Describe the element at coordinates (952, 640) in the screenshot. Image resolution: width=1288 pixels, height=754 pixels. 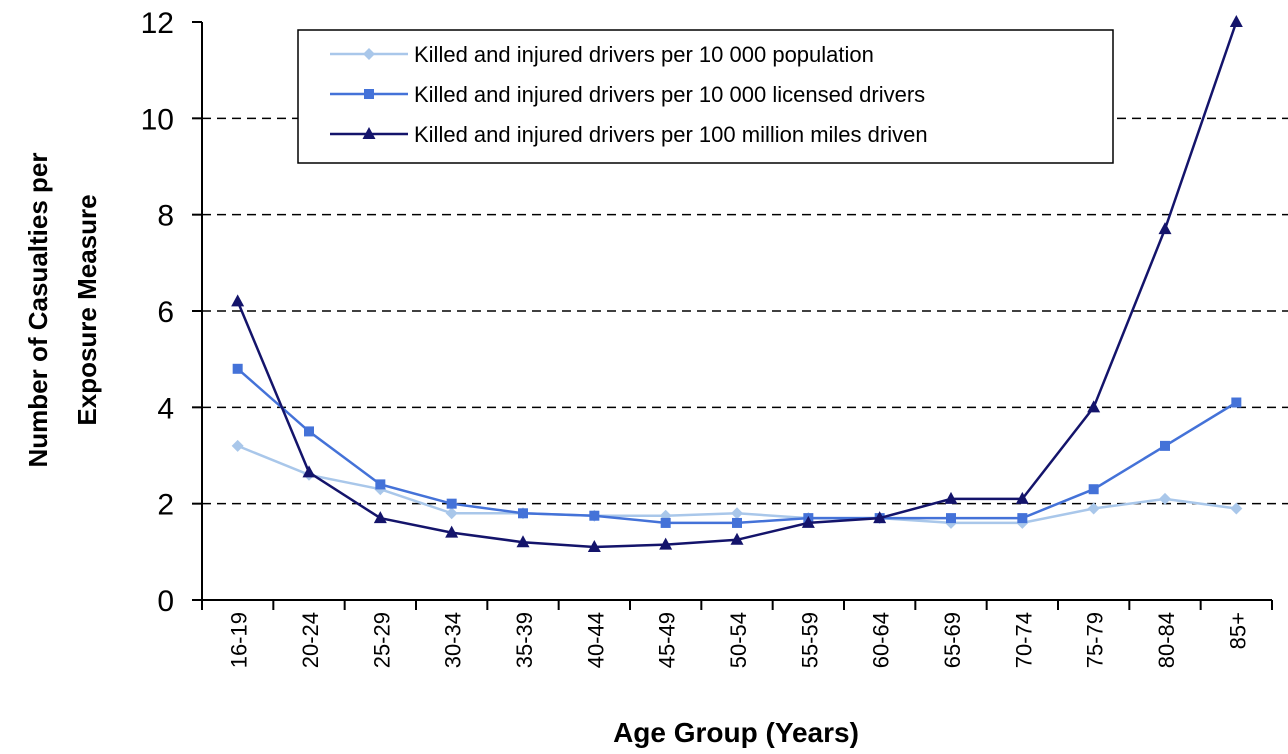
I see `x-tick-label: 65-69` at that location.